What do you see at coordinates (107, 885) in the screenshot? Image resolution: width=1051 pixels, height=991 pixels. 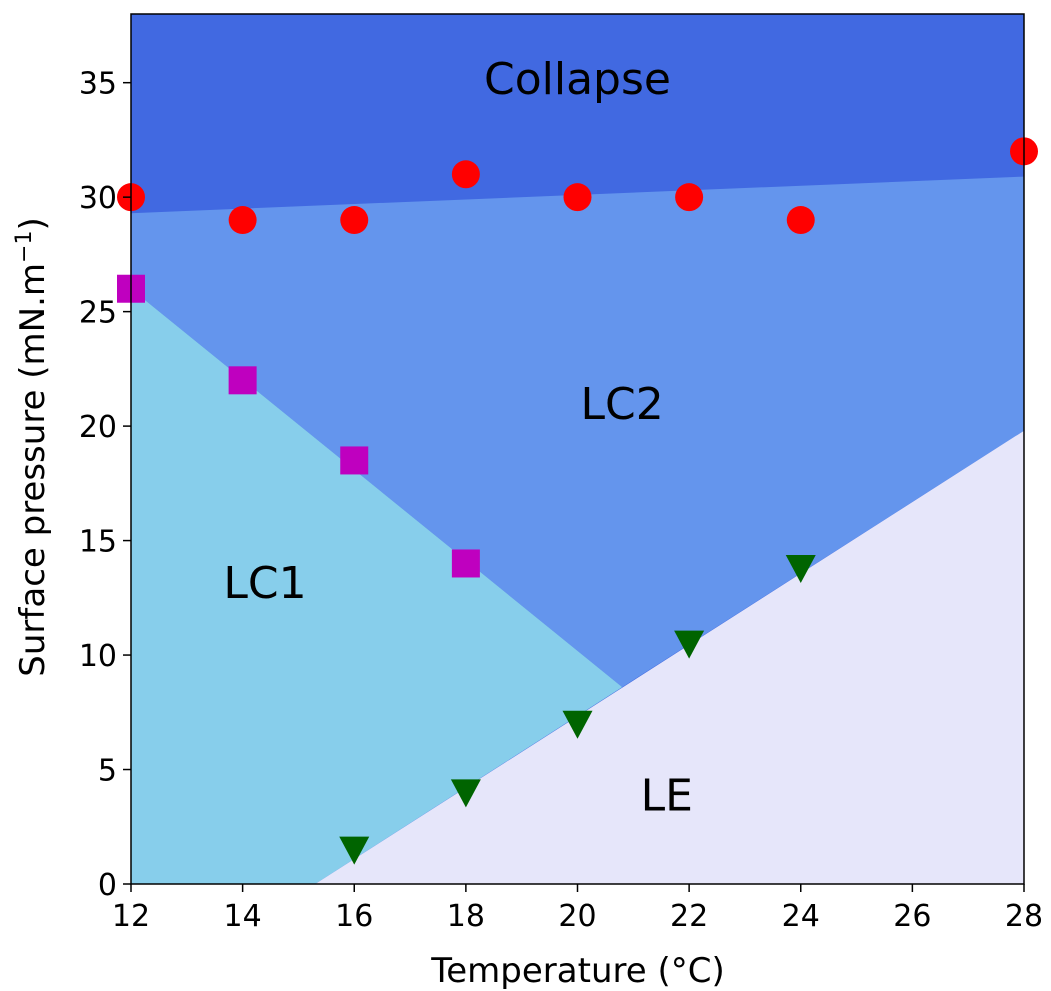 I see `y-tick-label: 0` at bounding box center [107, 885].